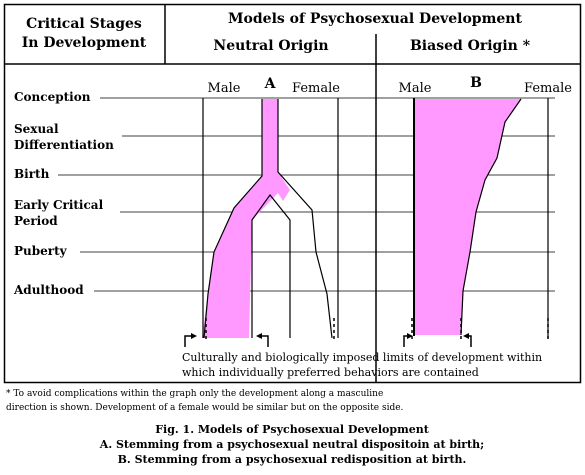 The image size is (585, 475). I want to click on header-models-title: Models of Psychosexual Development, so click(375, 19).